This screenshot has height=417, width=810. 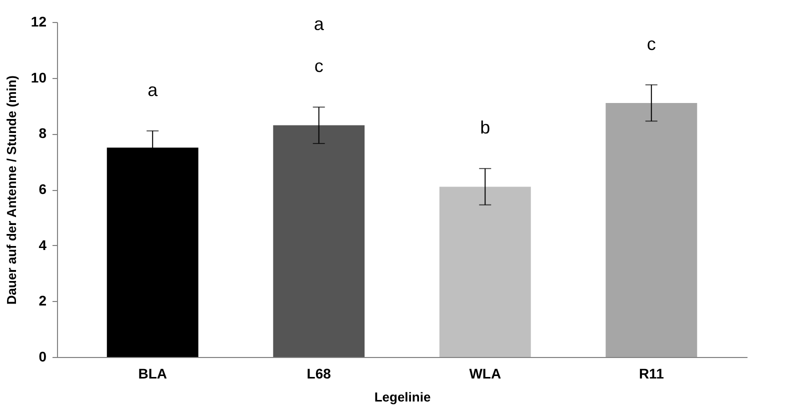 What do you see at coordinates (42, 300) in the screenshot?
I see `y-tick-label: 2` at bounding box center [42, 300].